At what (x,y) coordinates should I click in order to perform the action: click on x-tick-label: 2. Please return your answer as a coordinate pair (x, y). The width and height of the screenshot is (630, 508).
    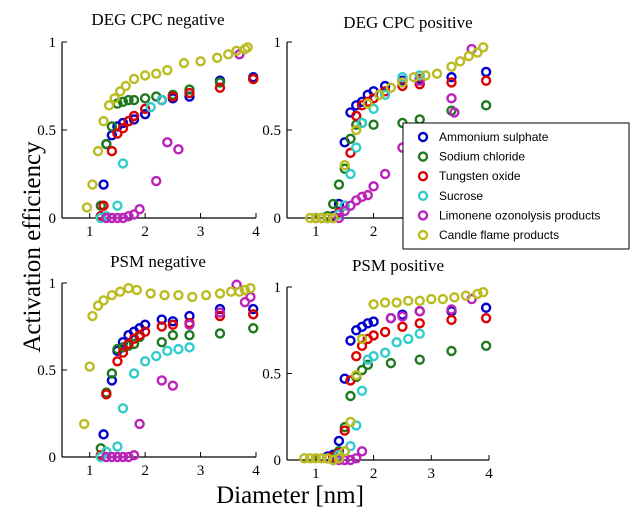
    Looking at the image, I should click on (374, 232).